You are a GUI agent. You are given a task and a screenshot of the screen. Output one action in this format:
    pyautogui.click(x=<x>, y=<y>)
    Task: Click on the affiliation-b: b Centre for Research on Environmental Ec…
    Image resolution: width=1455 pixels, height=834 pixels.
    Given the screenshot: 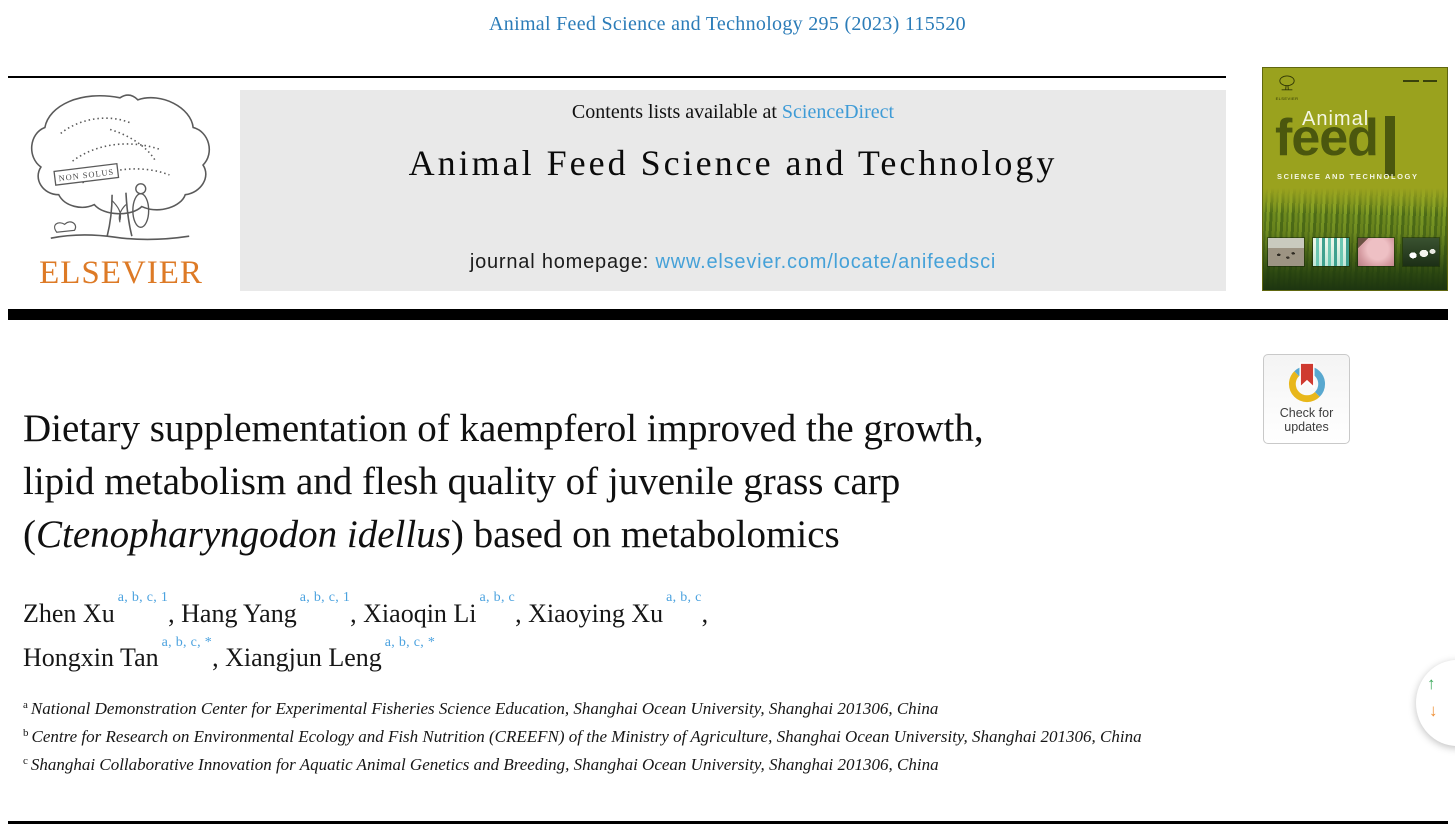 What is the action you would take?
    pyautogui.click(x=582, y=736)
    